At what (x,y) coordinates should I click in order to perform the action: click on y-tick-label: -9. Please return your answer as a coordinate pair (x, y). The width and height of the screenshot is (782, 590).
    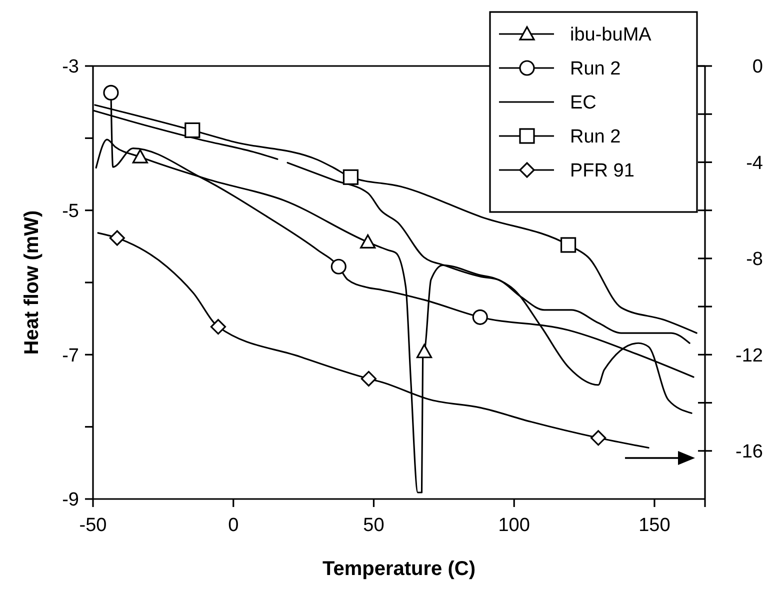
    Looking at the image, I should click on (70, 500).